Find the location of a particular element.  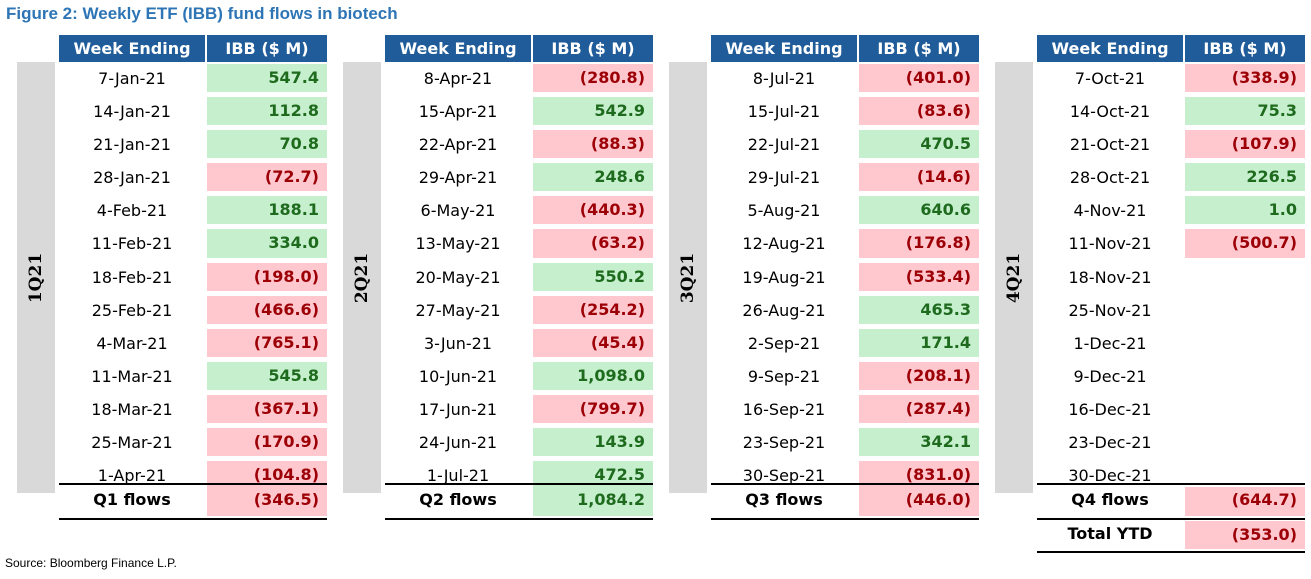

table-row: 19-Aug-21 (533.4) is located at coordinates (845, 277).